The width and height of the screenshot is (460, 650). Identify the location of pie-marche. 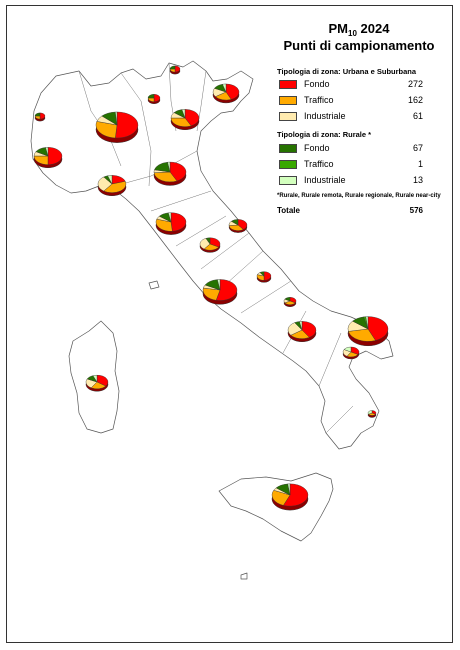
(238, 226).